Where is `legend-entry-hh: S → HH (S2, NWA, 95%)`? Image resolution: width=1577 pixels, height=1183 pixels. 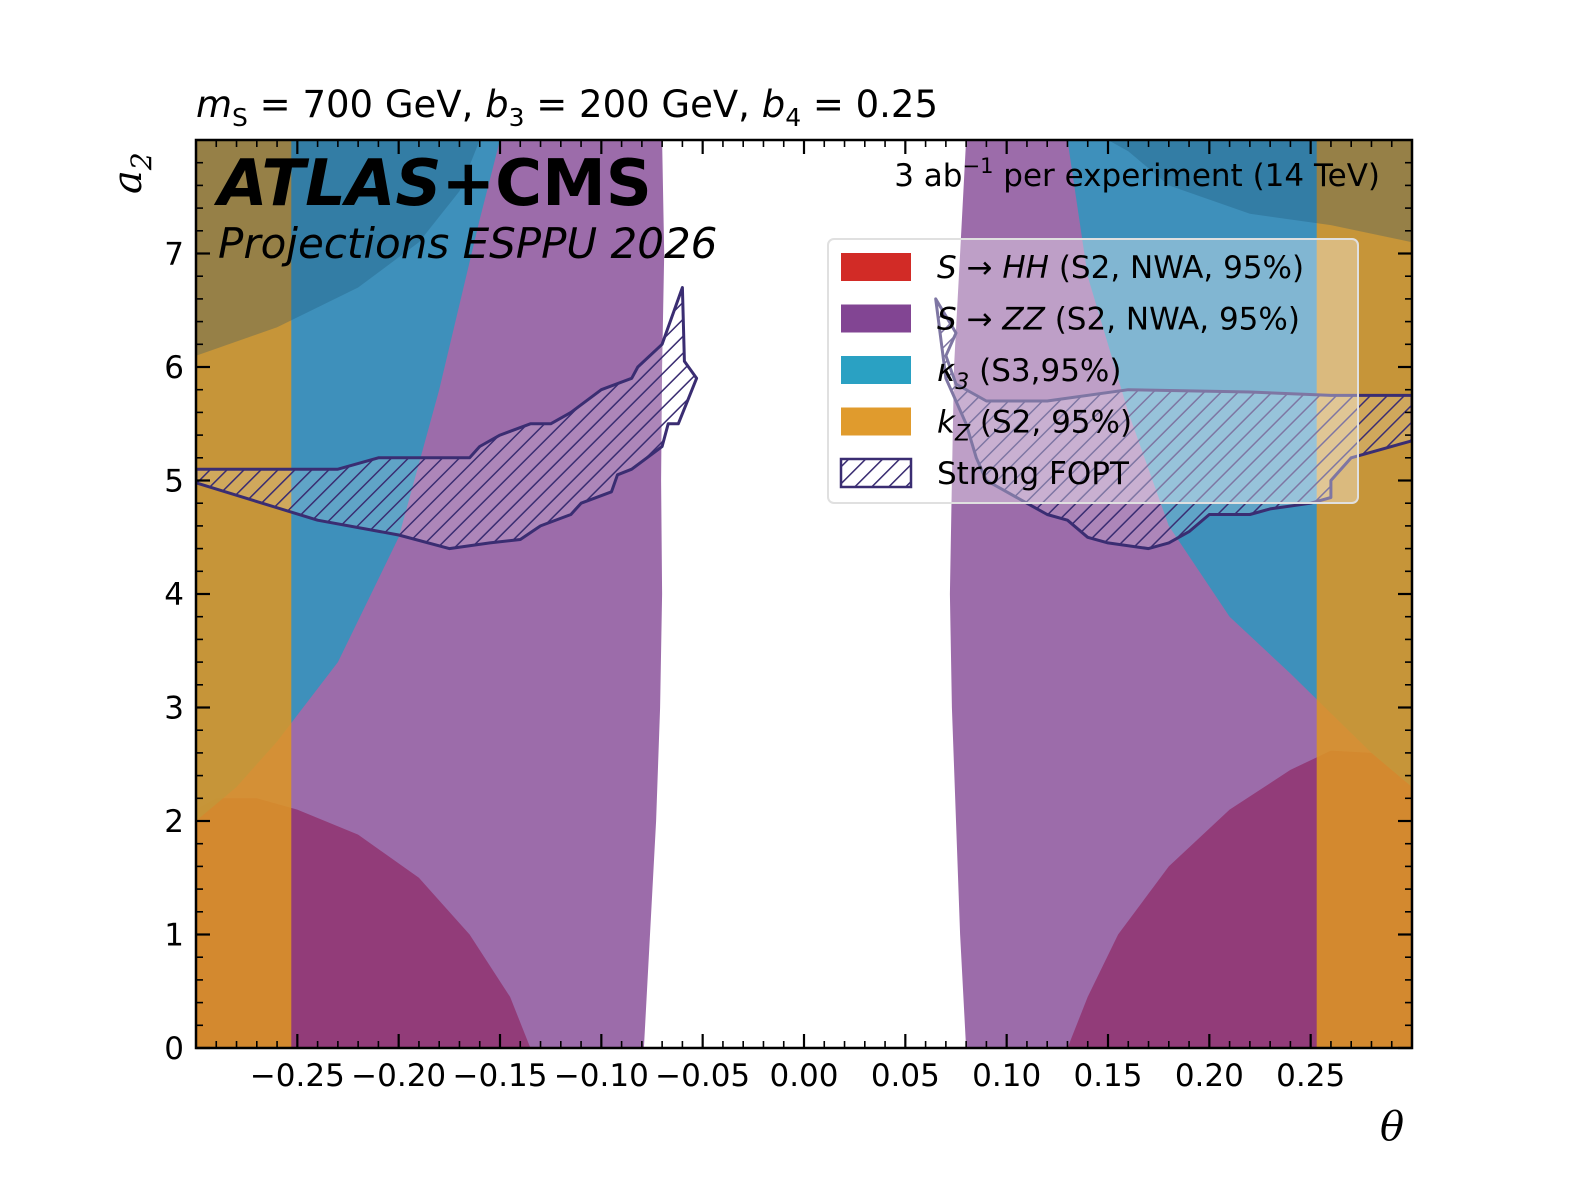
legend-entry-hh: S → HH (S2, NWA, 95%) is located at coordinates (1072, 268).